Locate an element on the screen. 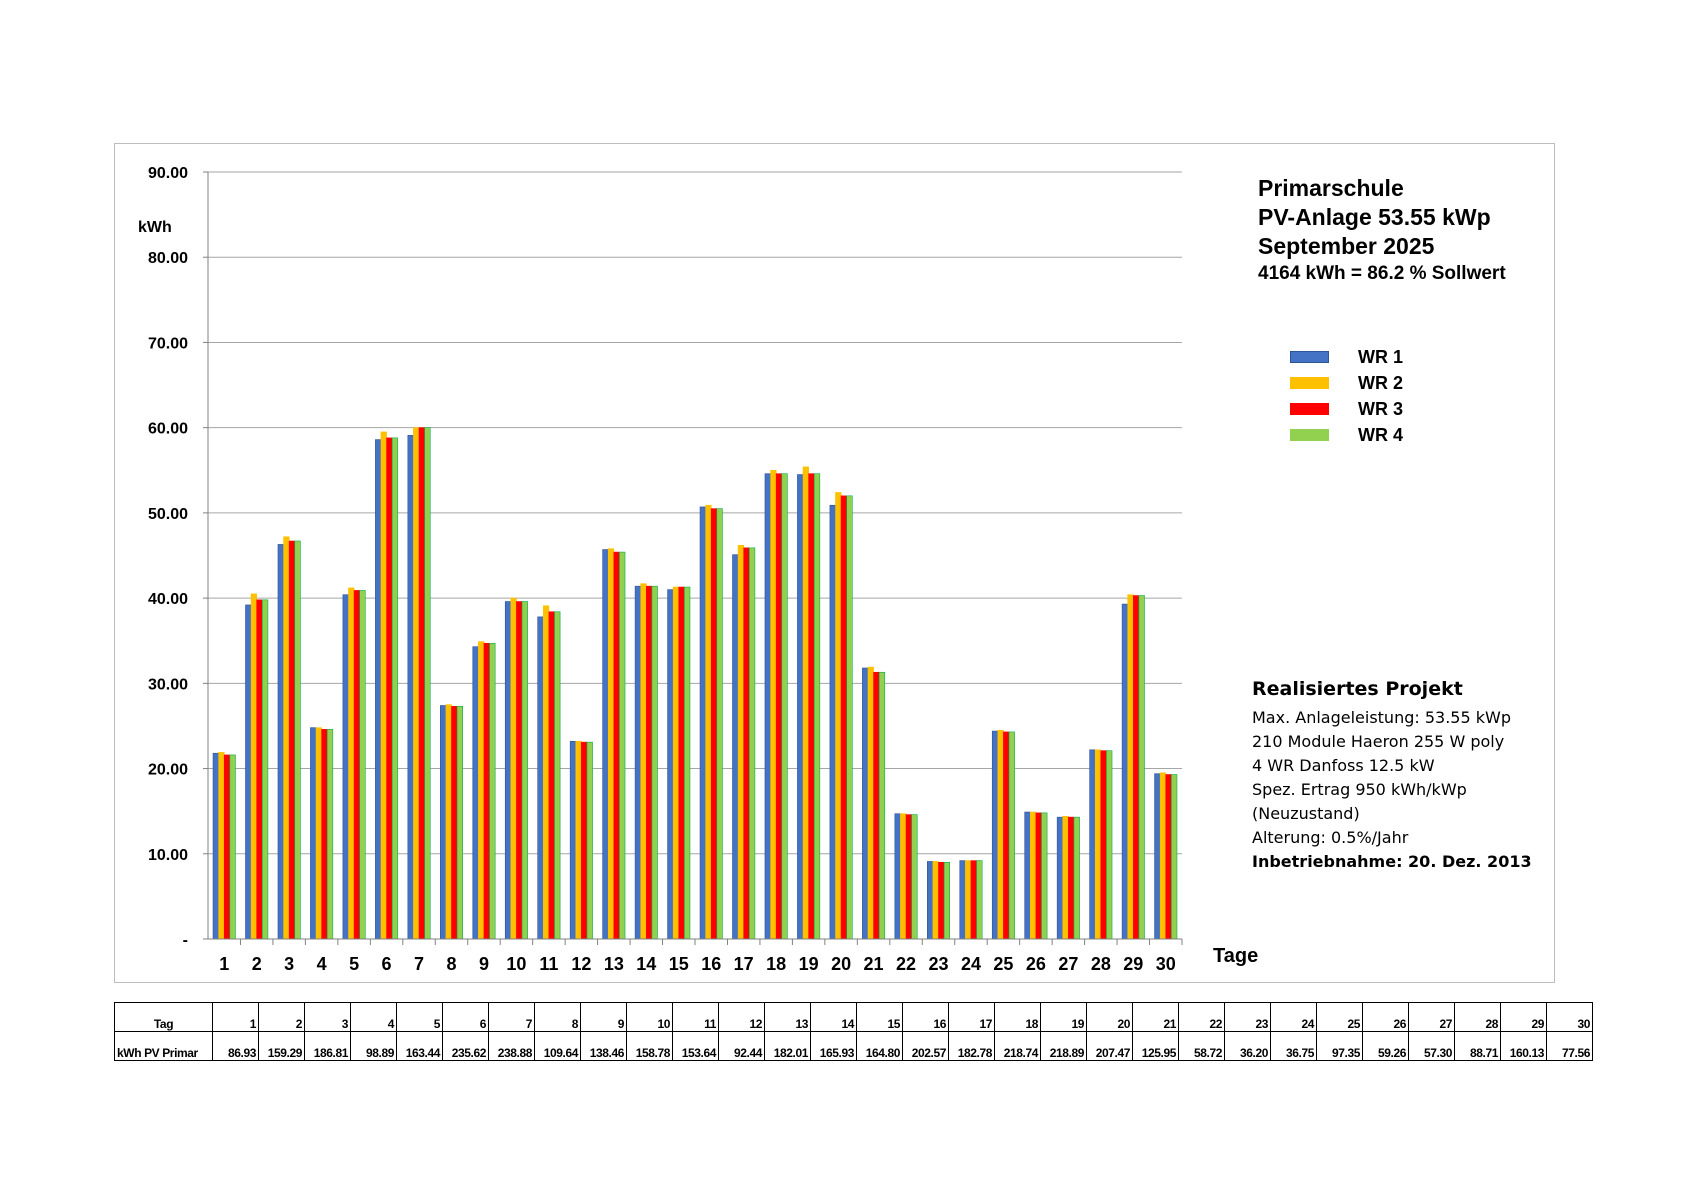 The width and height of the screenshot is (1683, 1190). table-value-cell: 160.13 is located at coordinates (1523, 1046).